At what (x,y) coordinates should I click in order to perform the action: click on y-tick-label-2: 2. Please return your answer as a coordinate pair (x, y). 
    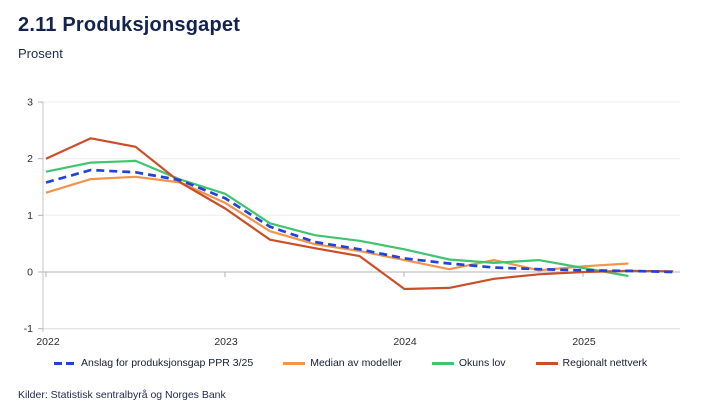
    Looking at the image, I should click on (30, 159).